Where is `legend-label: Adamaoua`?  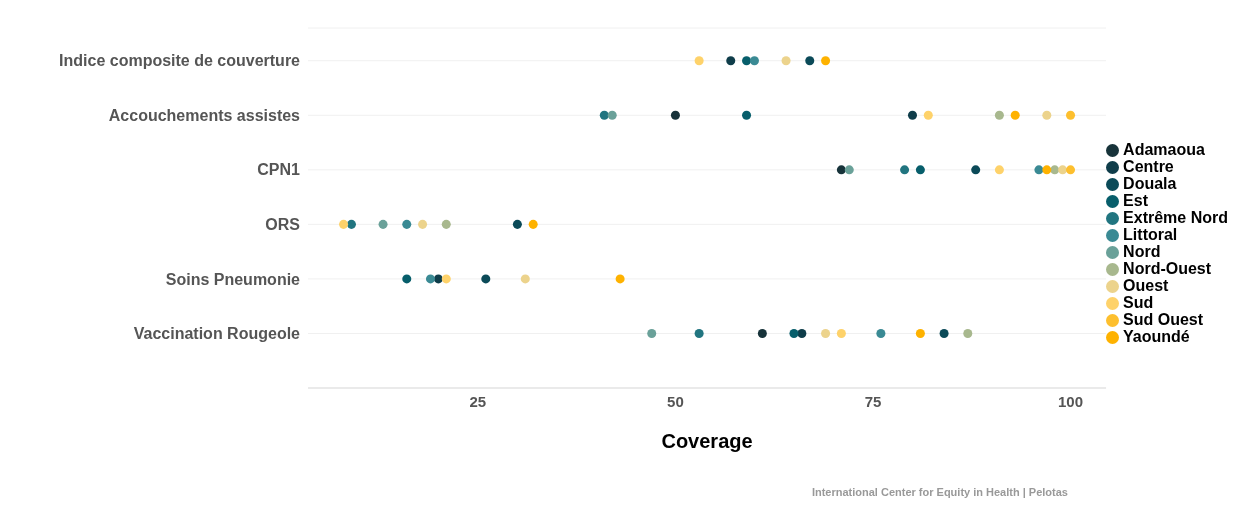
legend-label: Adamaoua is located at coordinates (1164, 149).